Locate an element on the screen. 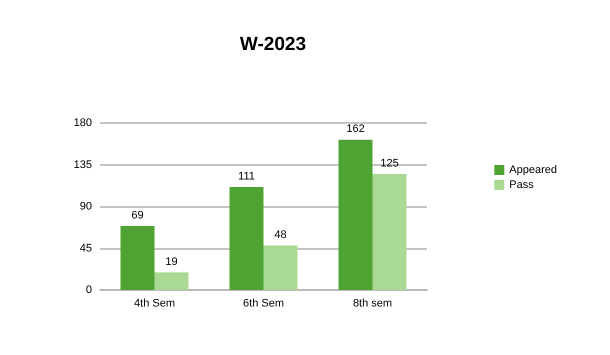 The image size is (610, 355). y-tick-label: 180 is located at coordinates (83, 123).